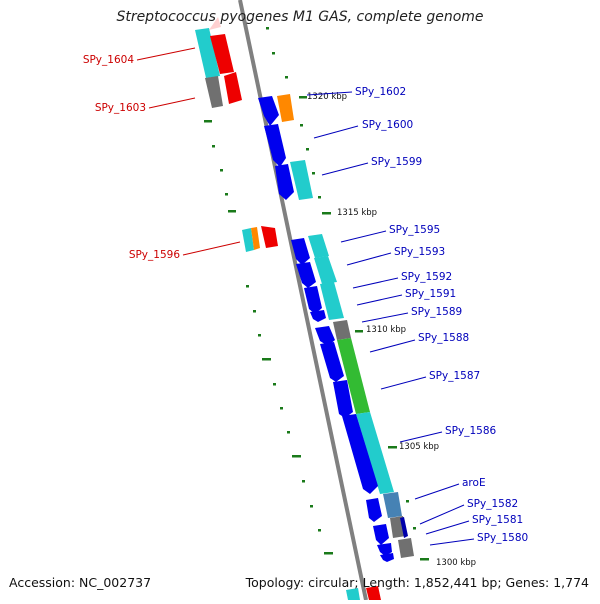 The width and height of the screenshot is (600, 604). Describe the element at coordinates (284, 182) in the screenshot. I see `gene-spy-1599-arrow` at that location.